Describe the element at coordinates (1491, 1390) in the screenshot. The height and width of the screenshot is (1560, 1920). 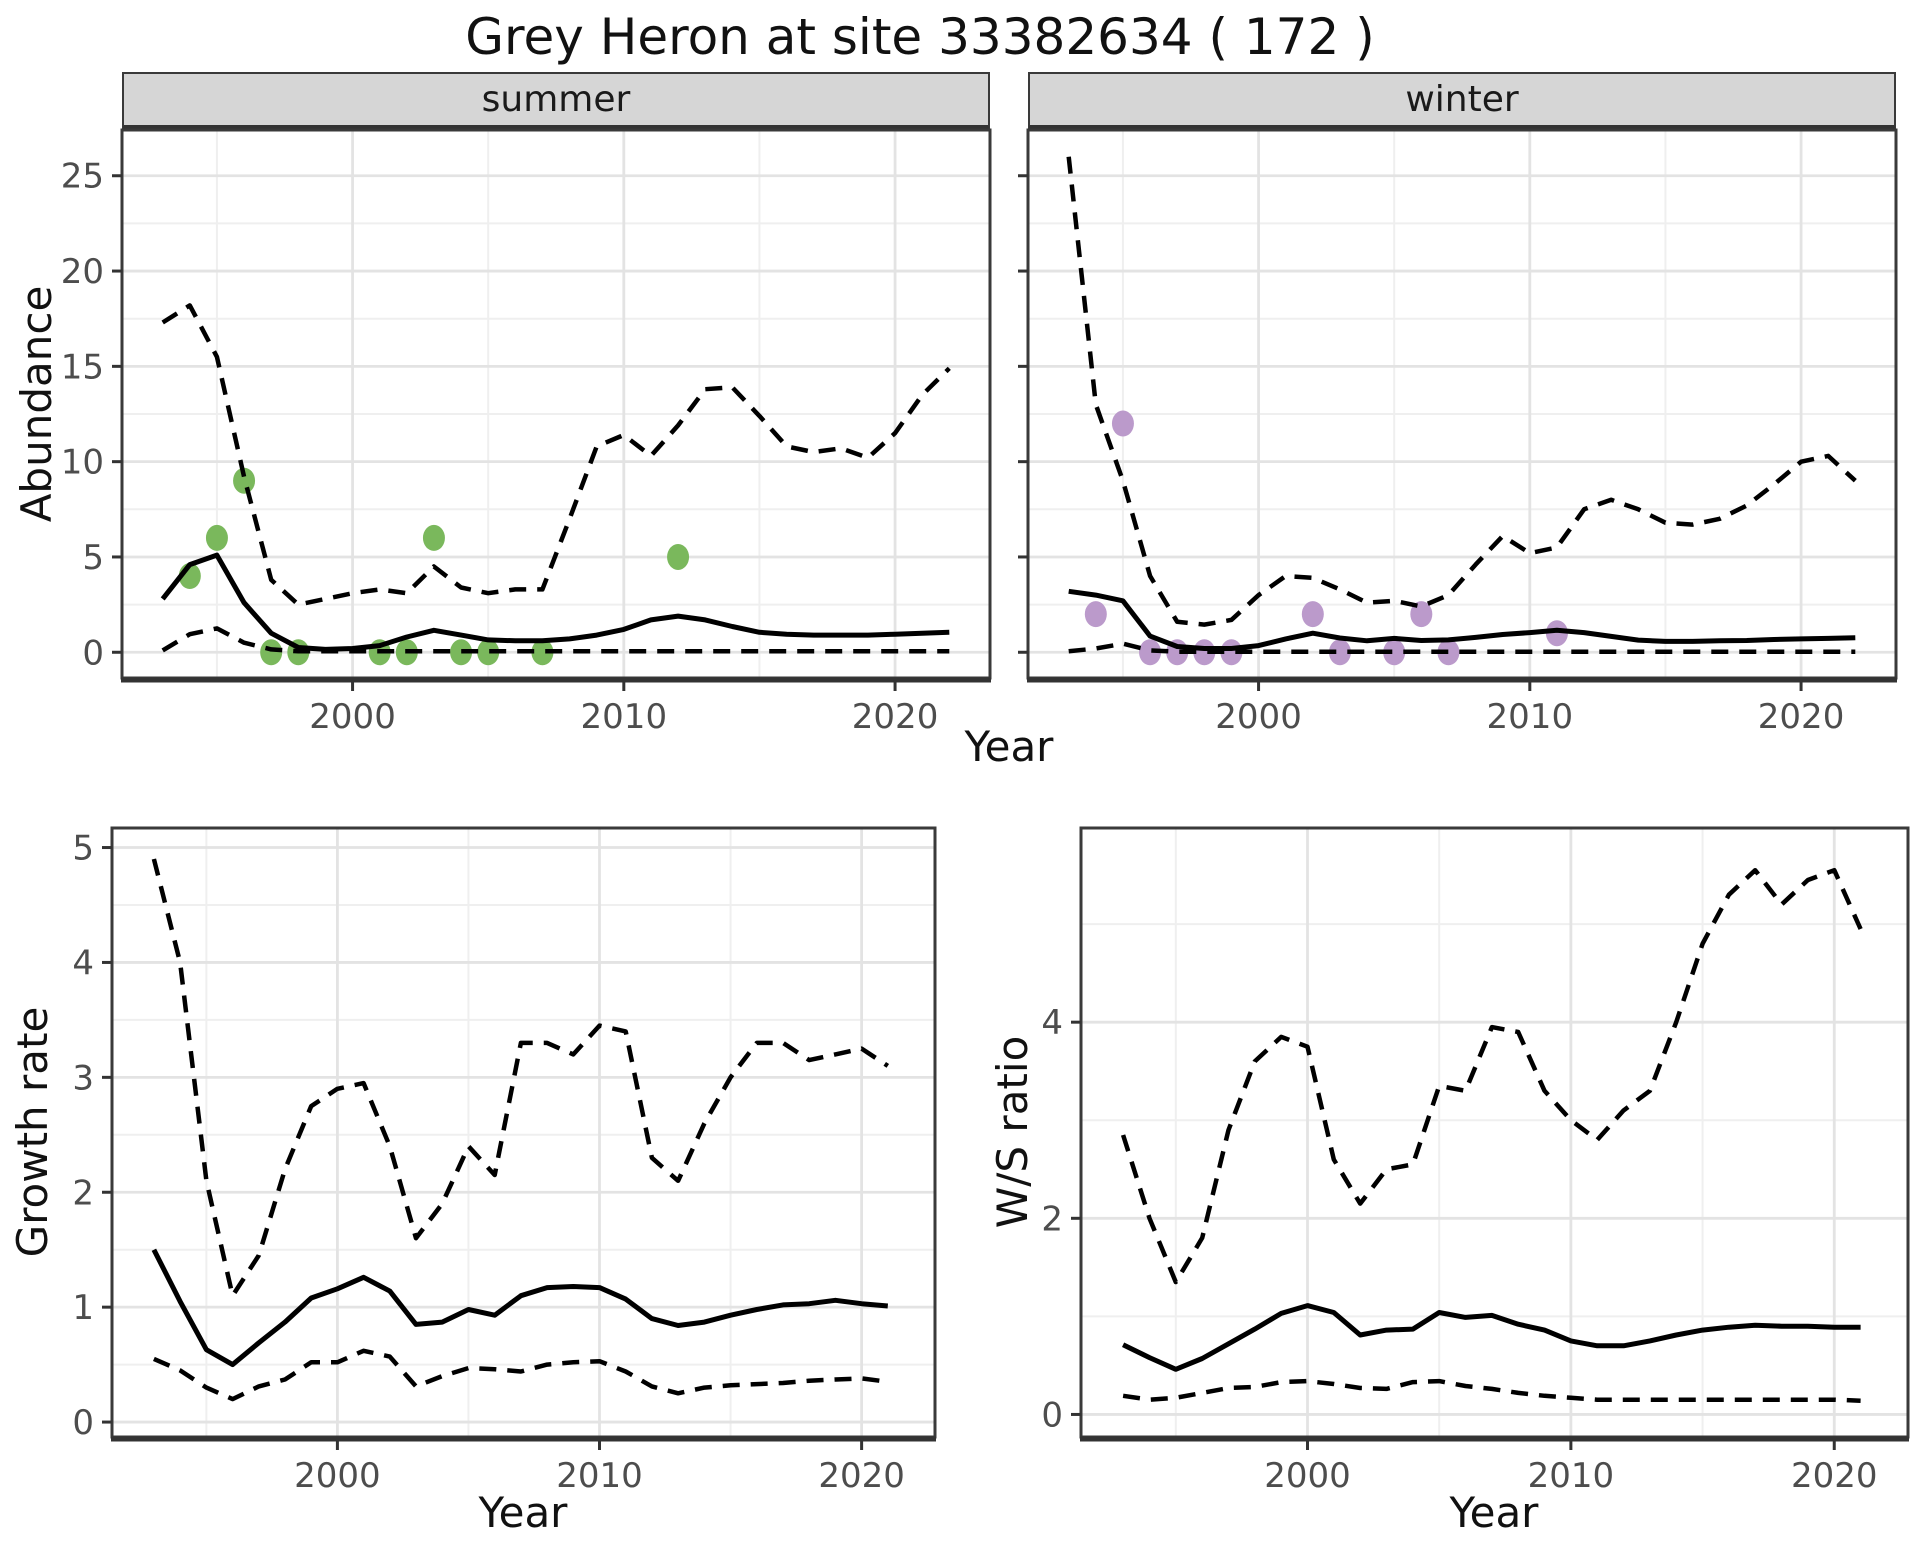
I see `ws_ratio-lower_ci-line` at that location.